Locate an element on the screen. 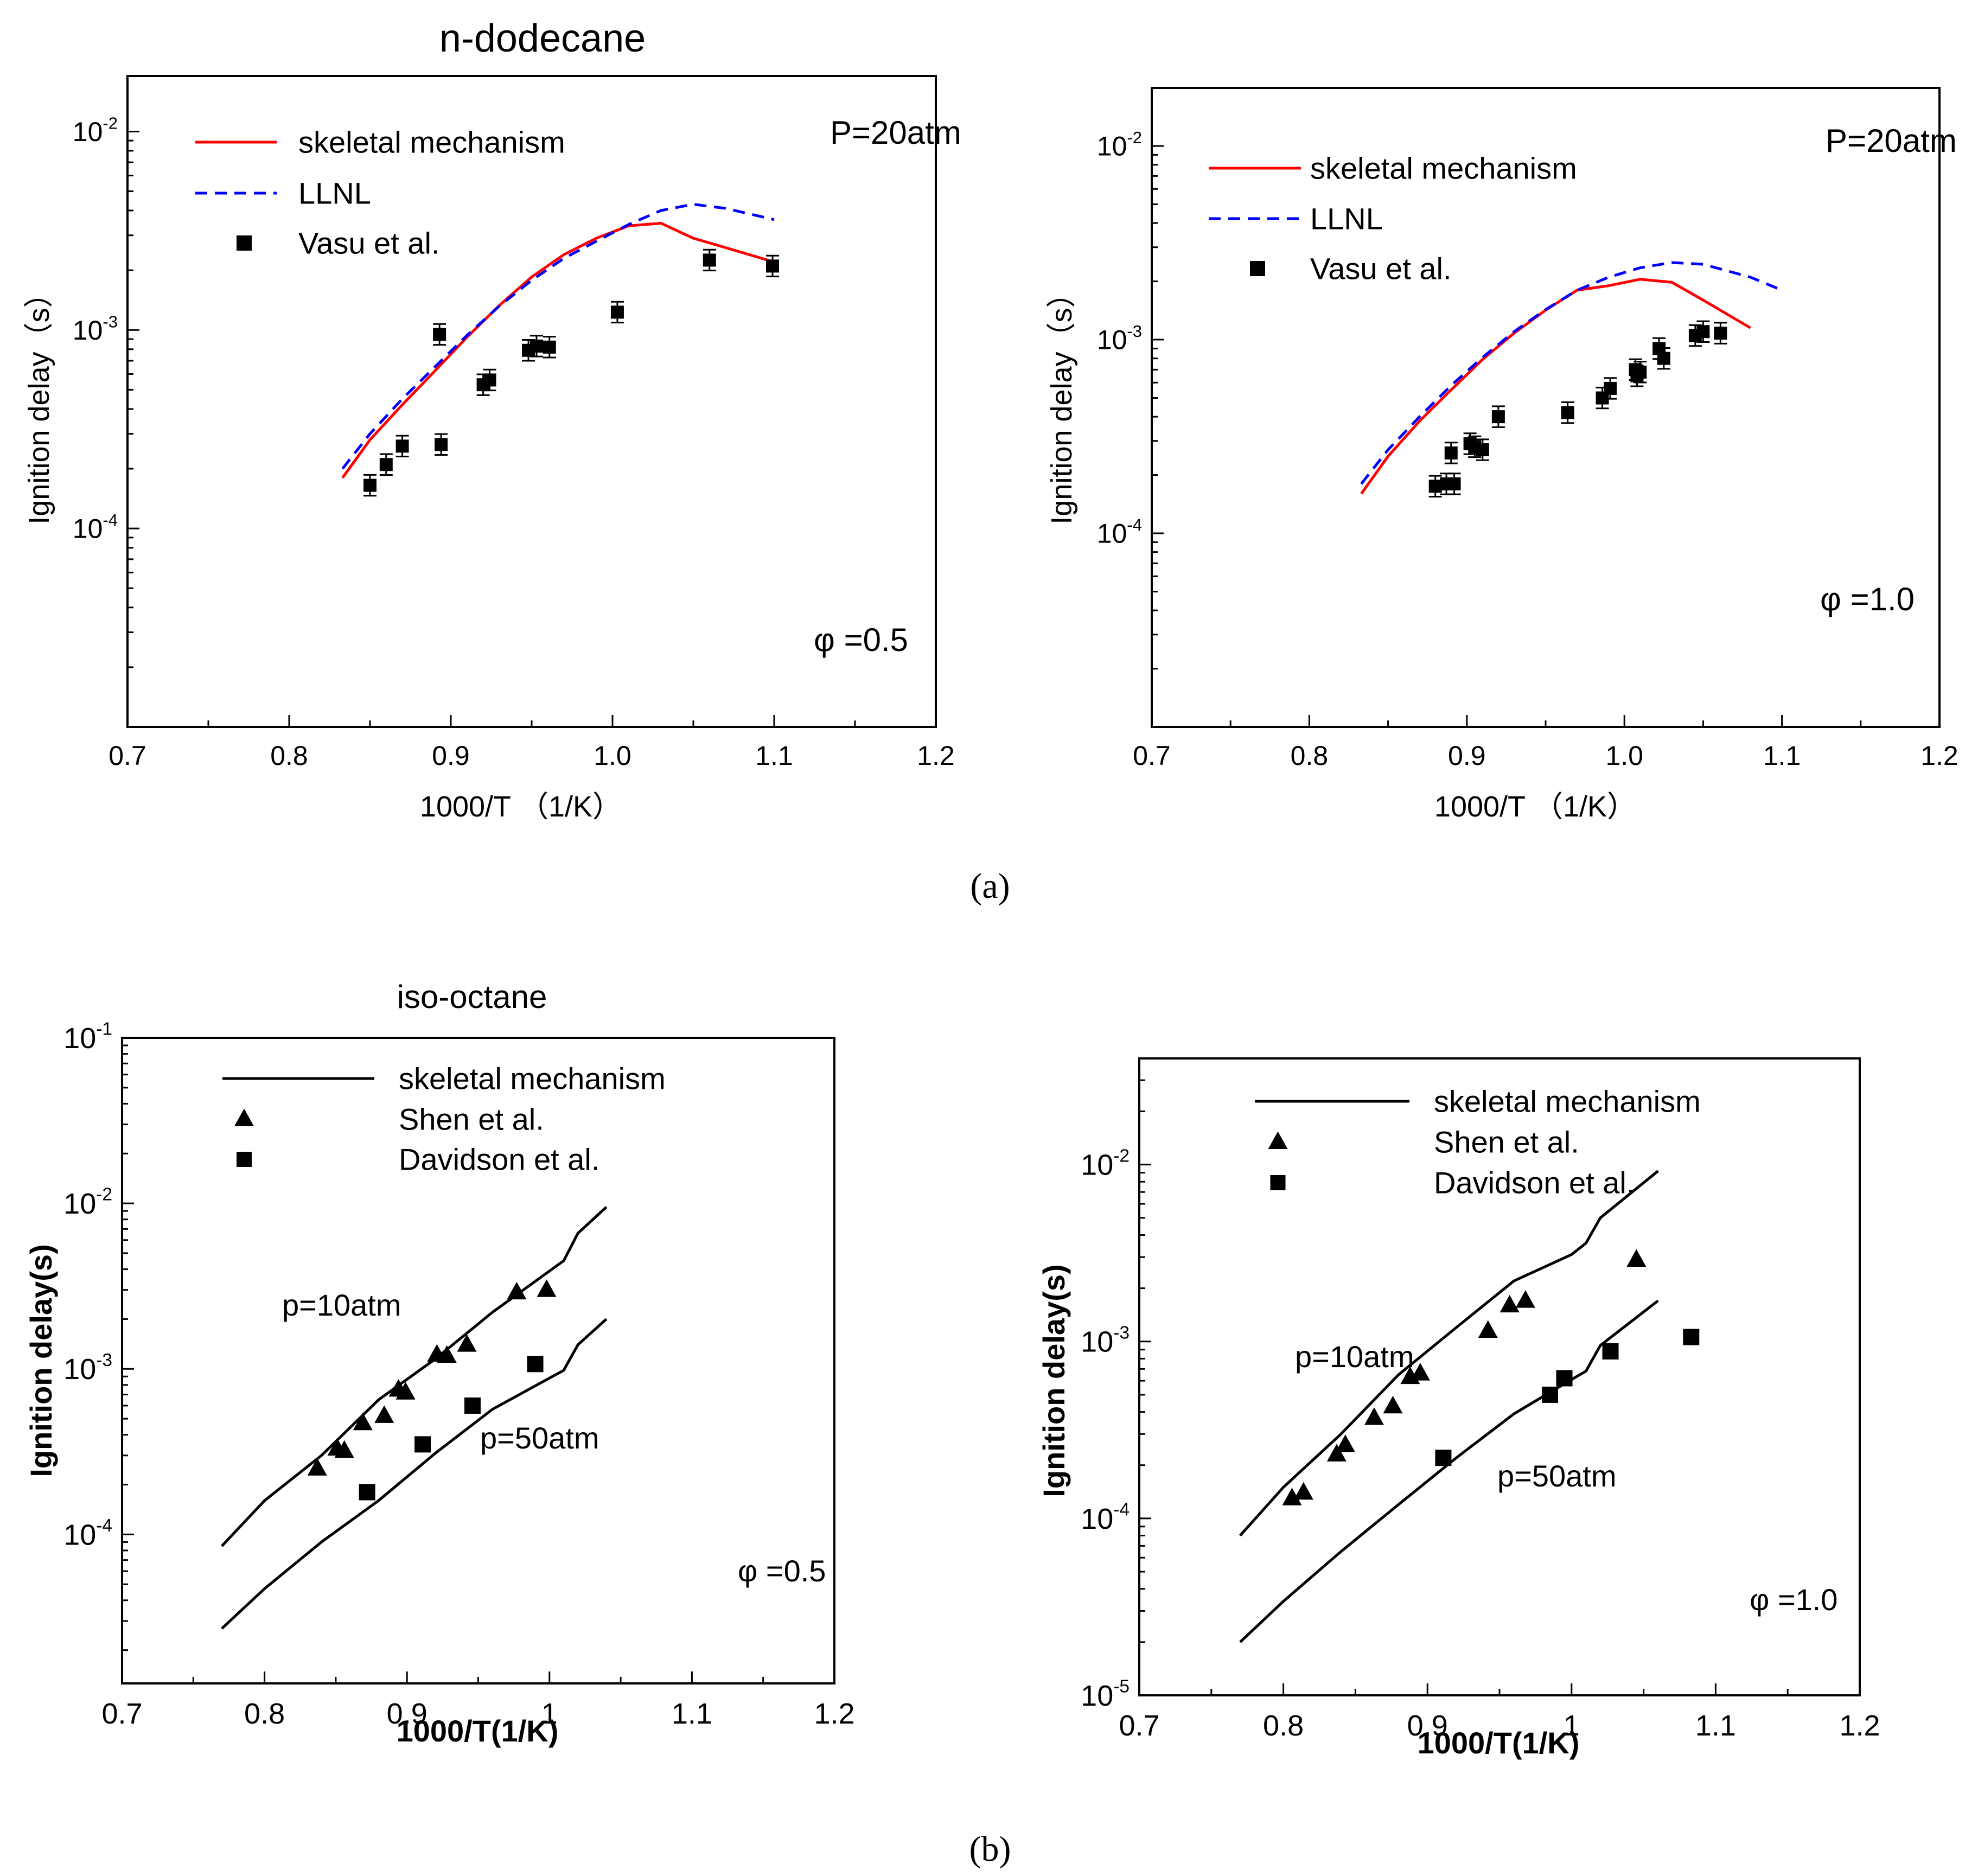 The width and height of the screenshot is (1978, 1876). y-axis-label: Ignition delay(s) is located at coordinates (1054, 1380).